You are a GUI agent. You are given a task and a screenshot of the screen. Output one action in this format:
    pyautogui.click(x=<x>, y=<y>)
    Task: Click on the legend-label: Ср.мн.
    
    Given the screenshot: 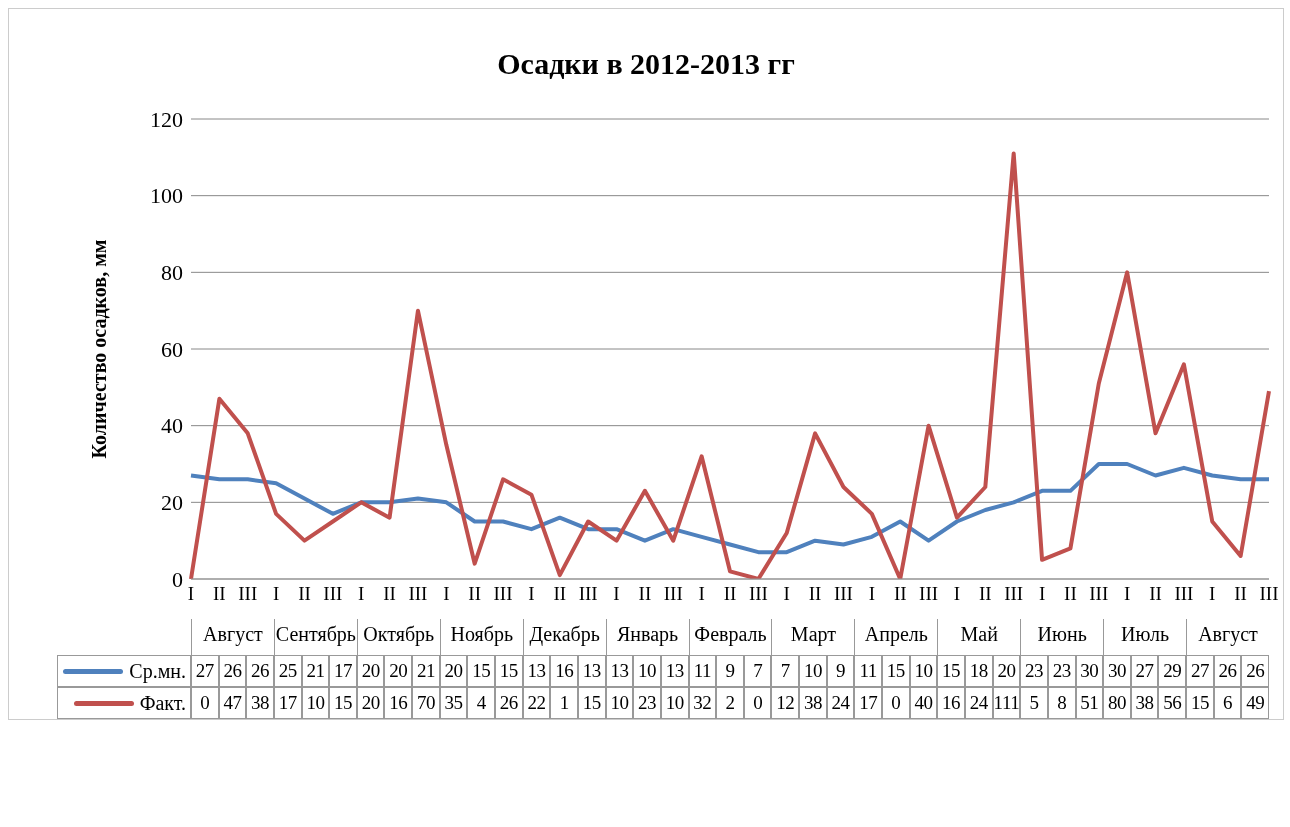 What is the action you would take?
    pyautogui.click(x=157, y=672)
    